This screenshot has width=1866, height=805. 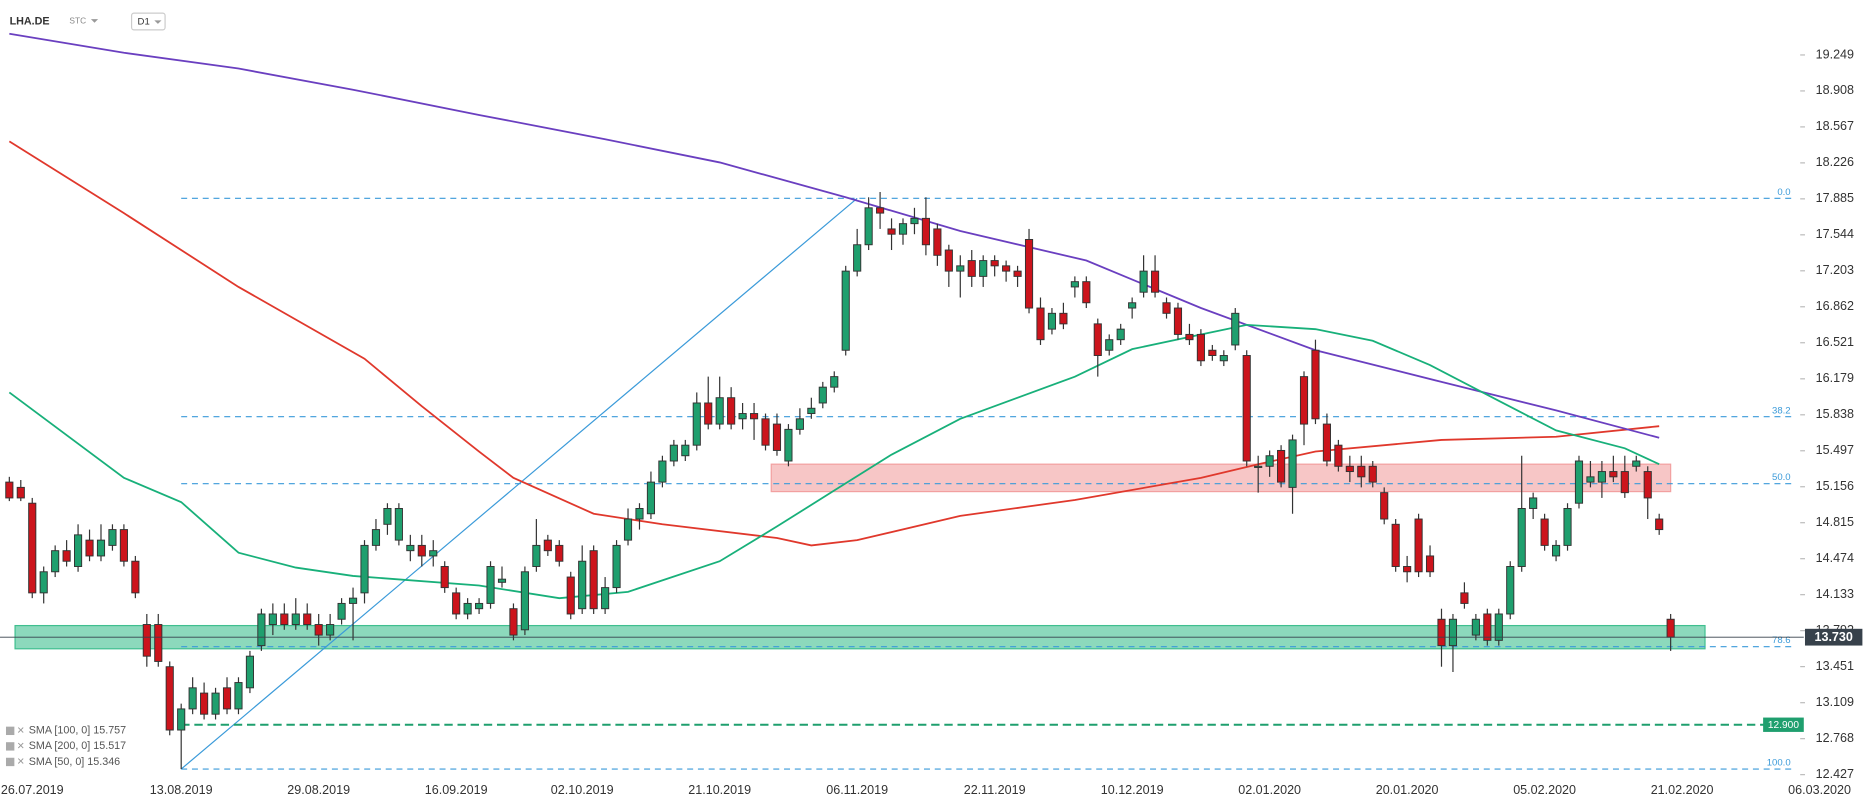 What do you see at coordinates (1835, 414) in the screenshot?
I see `y-tick-label: 15.838` at bounding box center [1835, 414].